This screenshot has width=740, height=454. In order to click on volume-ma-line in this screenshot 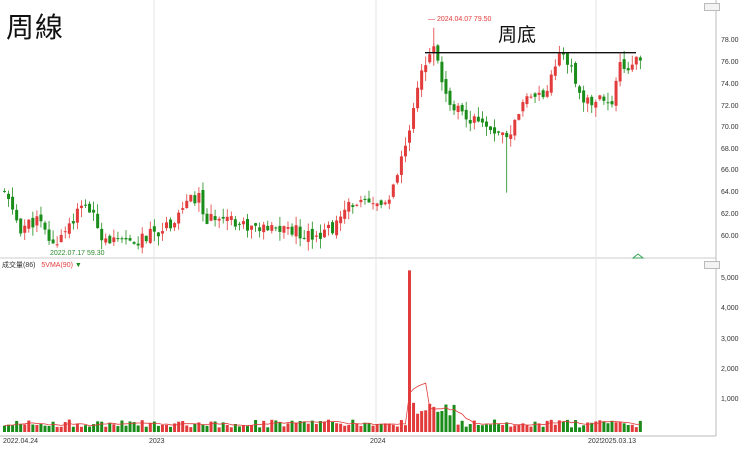, I will do `click(322, 404)`.